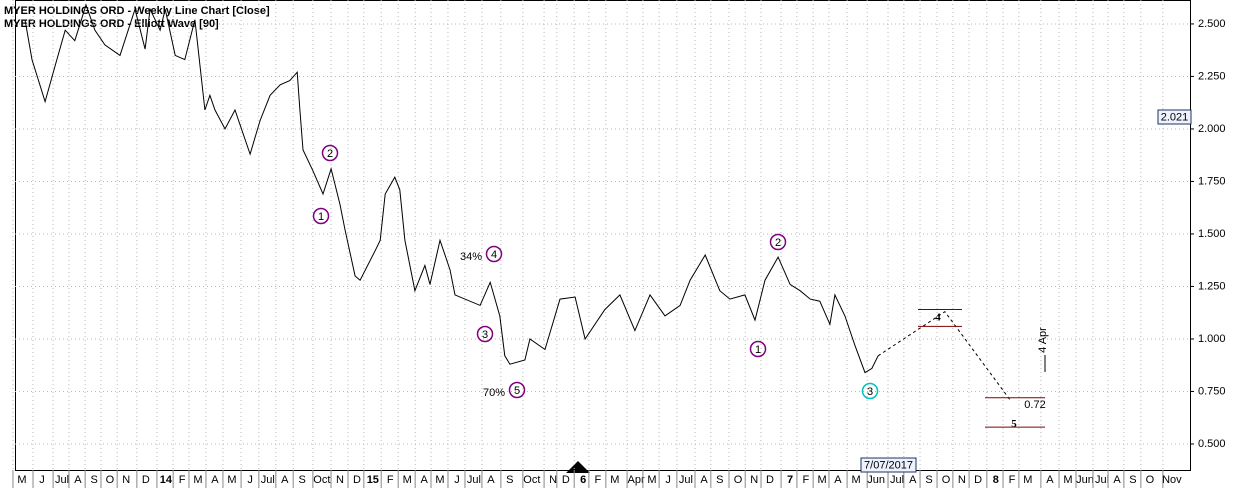 The height and width of the screenshot is (489, 1260). What do you see at coordinates (938, 317) in the screenshot?
I see `target-label: 4` at bounding box center [938, 317].